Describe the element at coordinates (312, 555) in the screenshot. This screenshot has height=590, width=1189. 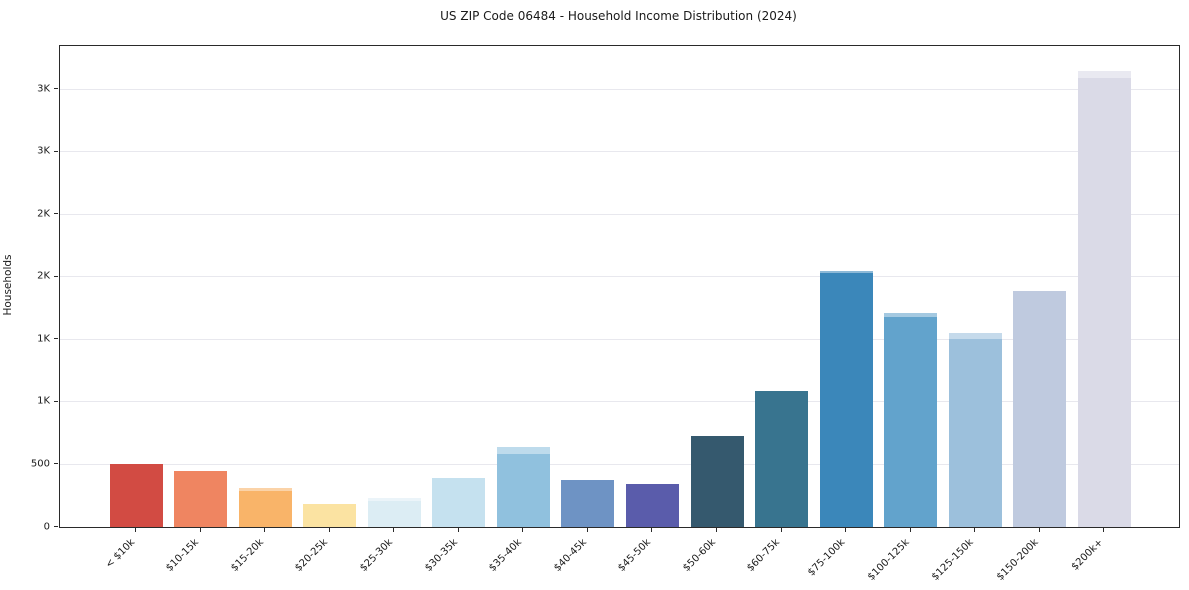
I see `x-tick-label: $20-25k` at that location.